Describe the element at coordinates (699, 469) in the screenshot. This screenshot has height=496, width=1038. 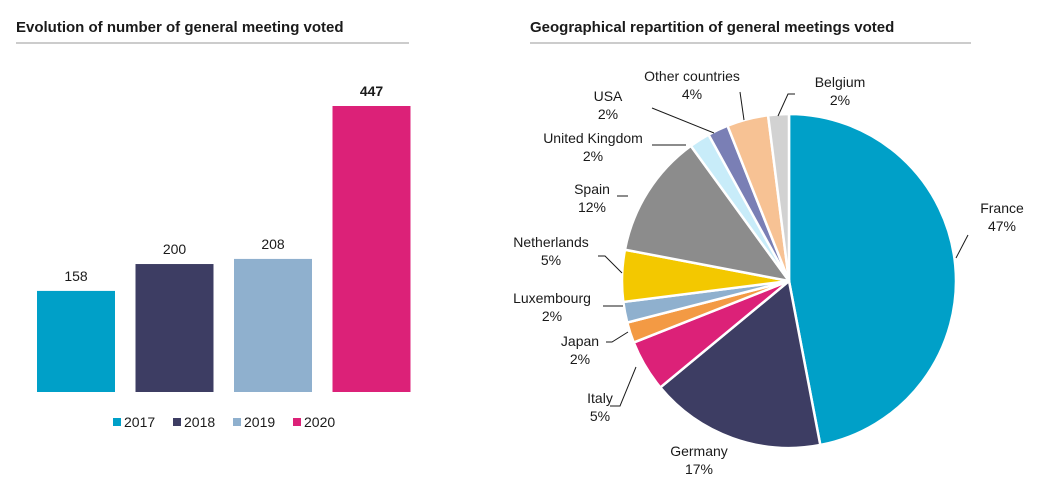
I see `pie-label-value-germany: 17%` at that location.